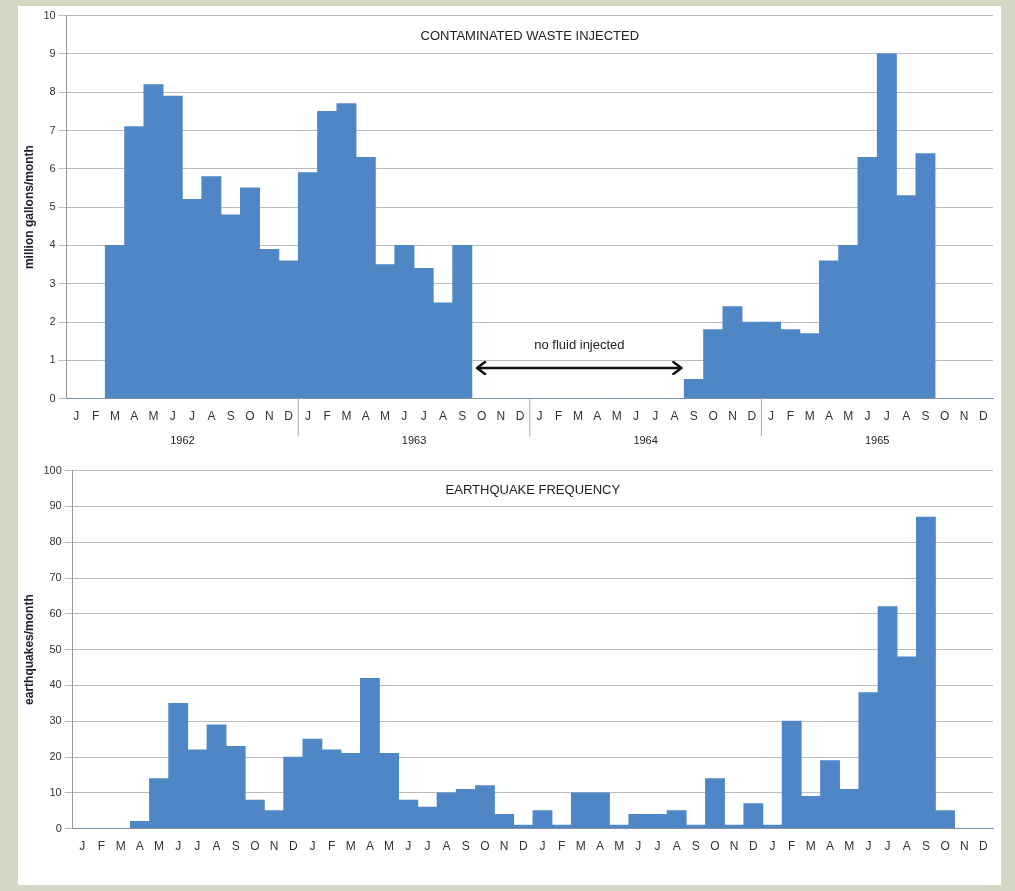  Describe the element at coordinates (877, 439) in the screenshot. I see `text: 1965` at that location.